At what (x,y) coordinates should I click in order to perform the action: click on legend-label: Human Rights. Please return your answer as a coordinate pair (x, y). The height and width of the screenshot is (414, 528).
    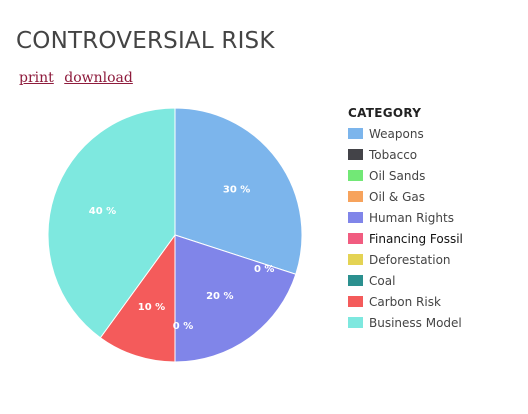
    Looking at the image, I should click on (411, 217).